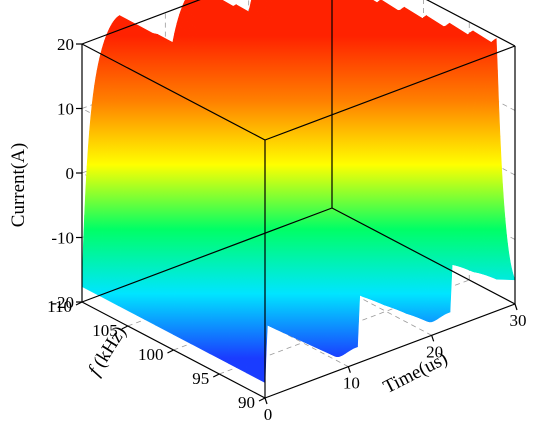 This screenshot has width=550, height=422. What do you see at coordinates (62, 238) in the screenshot?
I see `z-tick-label: -10` at bounding box center [62, 238].